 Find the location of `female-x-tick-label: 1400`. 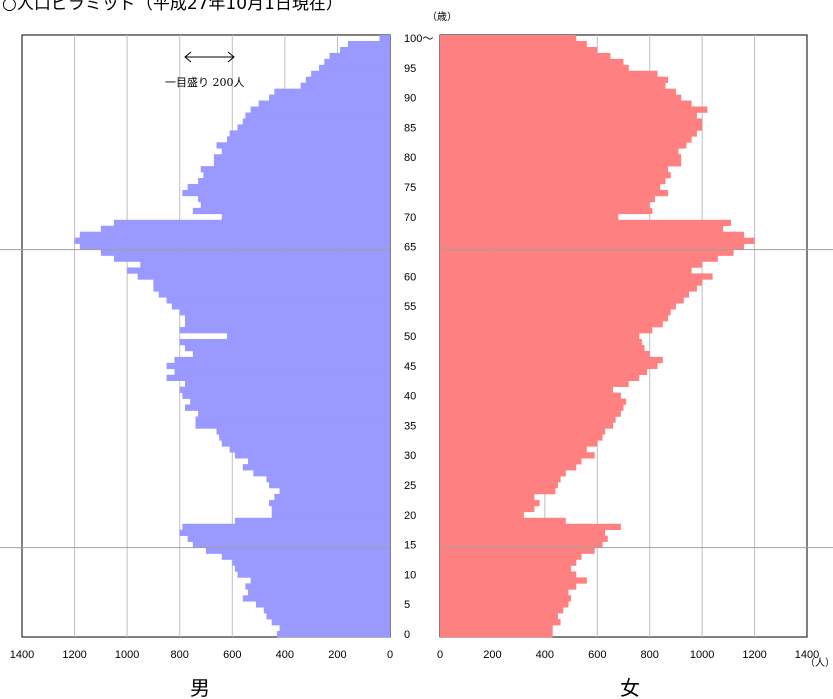

female-x-tick-label: 1400 is located at coordinates (807, 655).